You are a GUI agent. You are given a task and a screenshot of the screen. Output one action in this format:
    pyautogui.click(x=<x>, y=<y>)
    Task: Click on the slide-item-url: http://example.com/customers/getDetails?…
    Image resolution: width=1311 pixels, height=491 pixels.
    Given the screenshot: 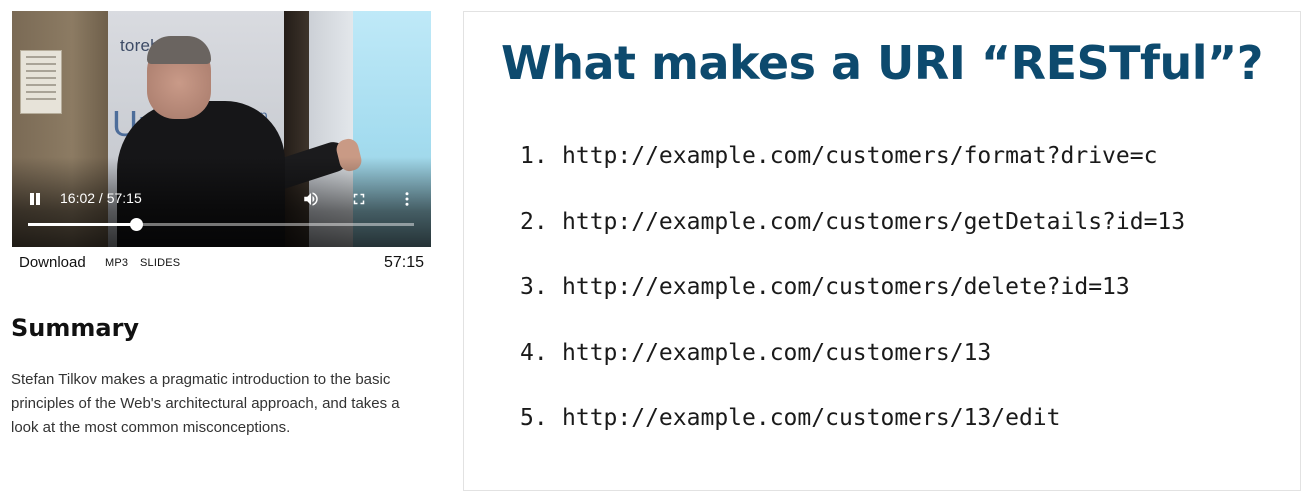 What is the action you would take?
    pyautogui.click(x=874, y=221)
    